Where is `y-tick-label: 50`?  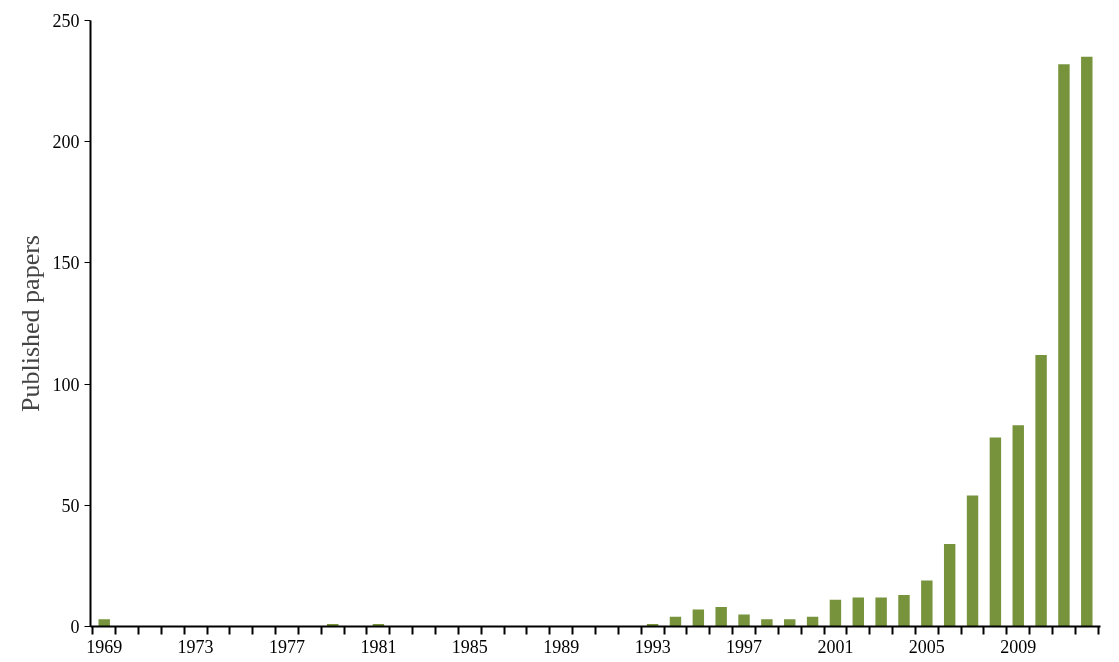 y-tick-label: 50 is located at coordinates (70, 505).